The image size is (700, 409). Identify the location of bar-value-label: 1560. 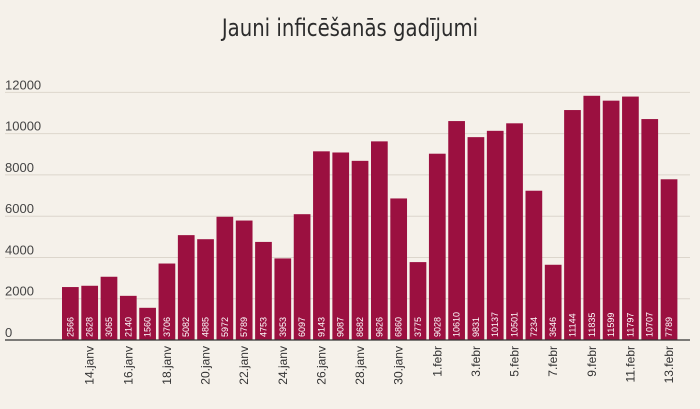
(148, 327).